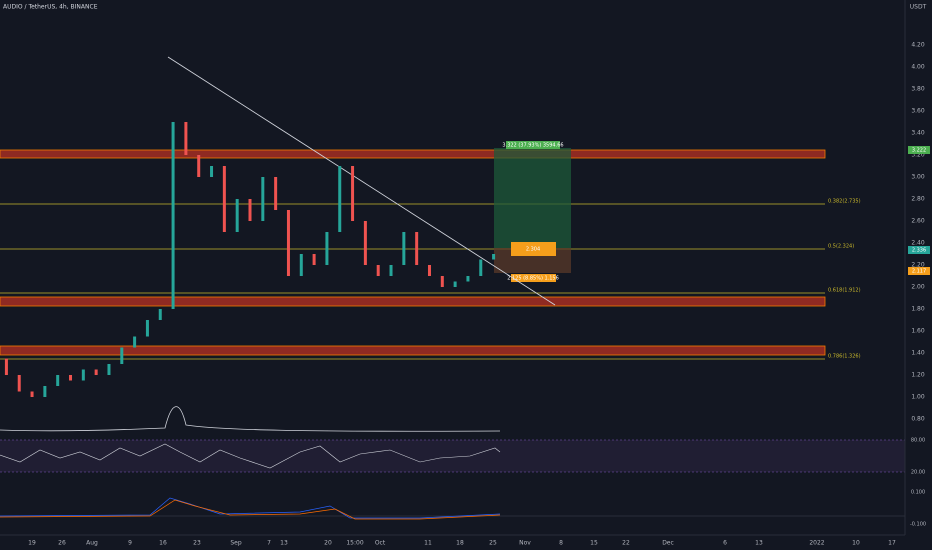 The width and height of the screenshot is (932, 550). I want to click on price-label: 2.80, so click(918, 199).